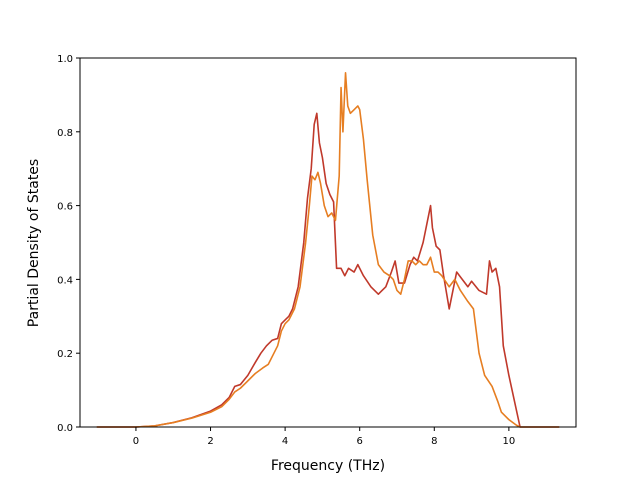 This screenshot has width=640, height=480. Describe the element at coordinates (136, 441) in the screenshot. I see `x-tick-label: 0` at that location.